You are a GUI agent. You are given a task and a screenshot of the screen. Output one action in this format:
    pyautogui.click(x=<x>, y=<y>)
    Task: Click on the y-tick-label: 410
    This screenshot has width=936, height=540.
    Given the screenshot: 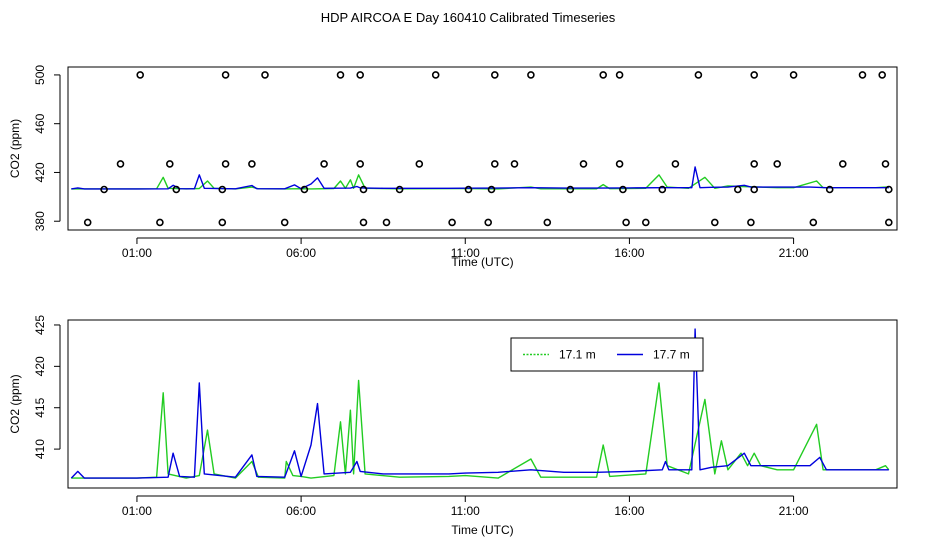 What is the action you would take?
    pyautogui.click(x=40, y=449)
    